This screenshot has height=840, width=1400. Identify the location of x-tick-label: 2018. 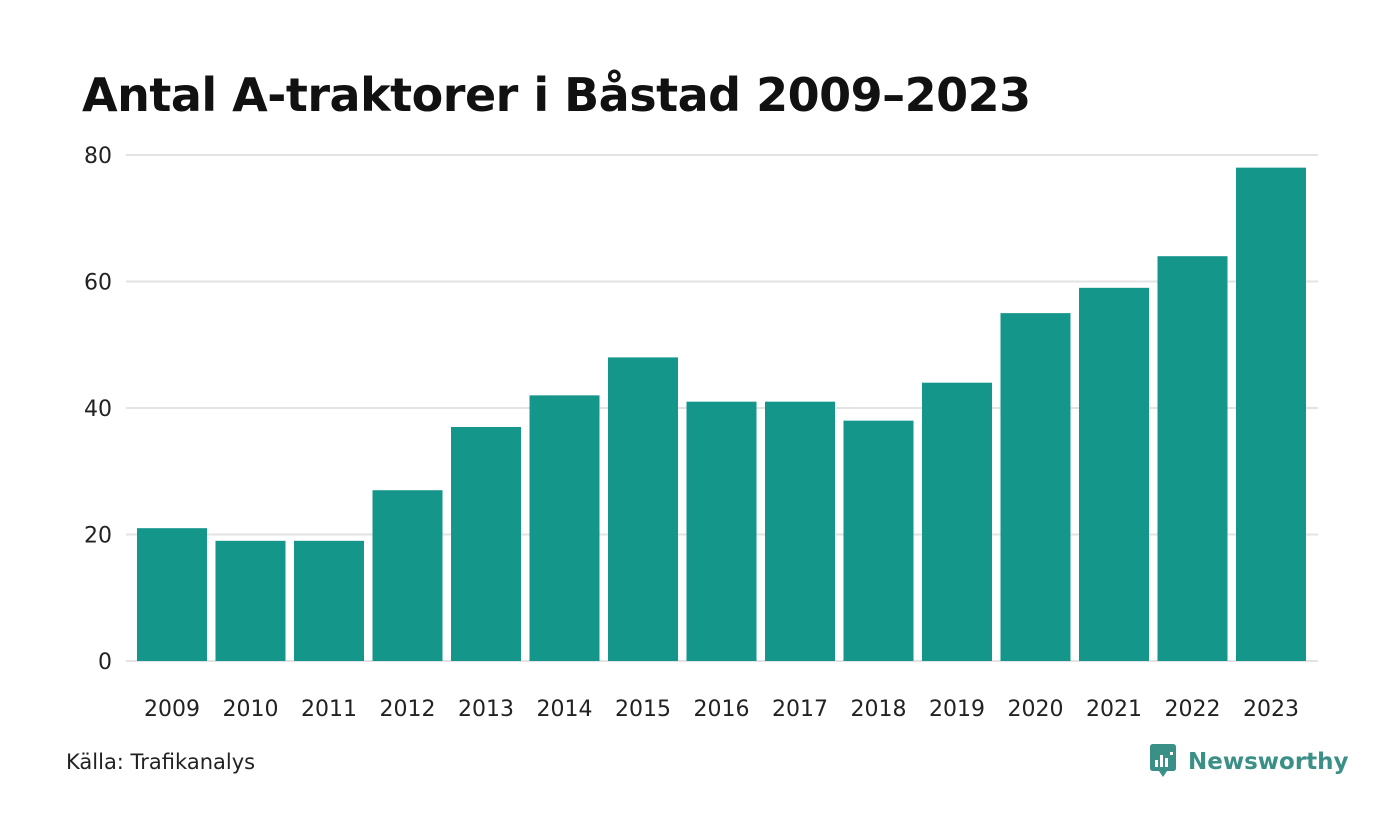
(879, 709).